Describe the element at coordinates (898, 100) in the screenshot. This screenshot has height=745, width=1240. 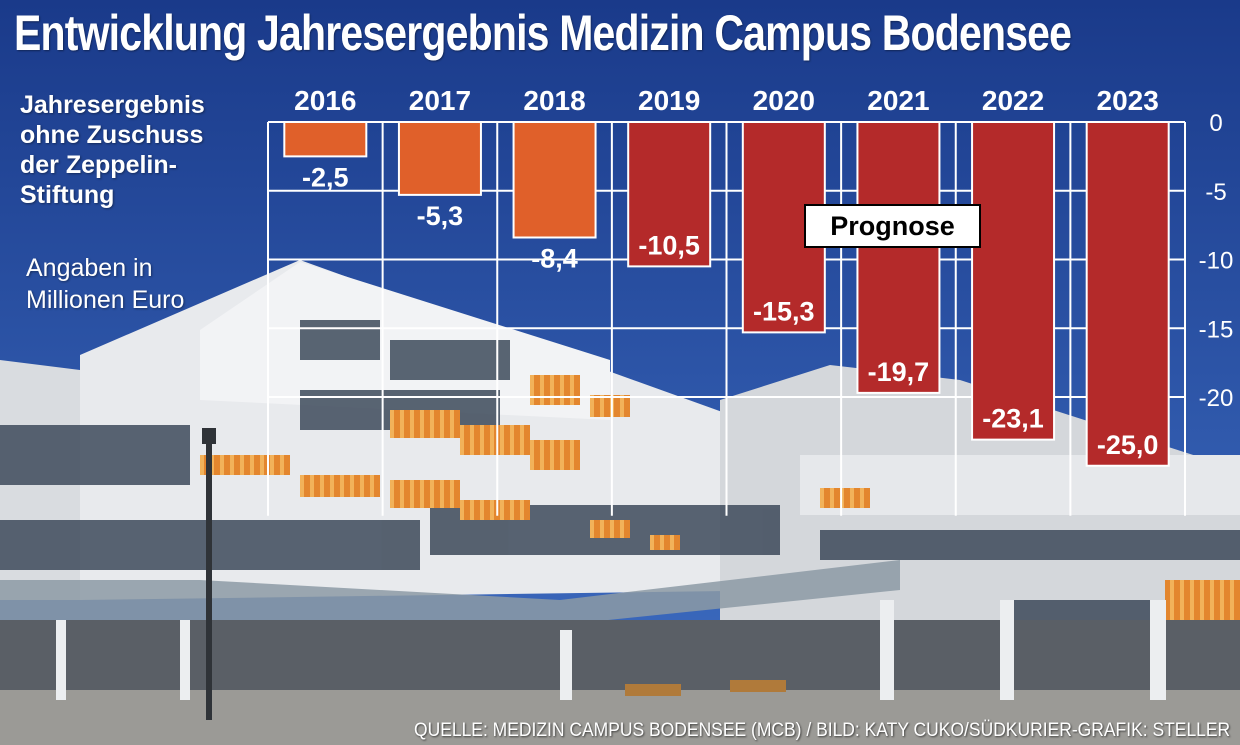
I see `x-tick-label: 2021` at that location.